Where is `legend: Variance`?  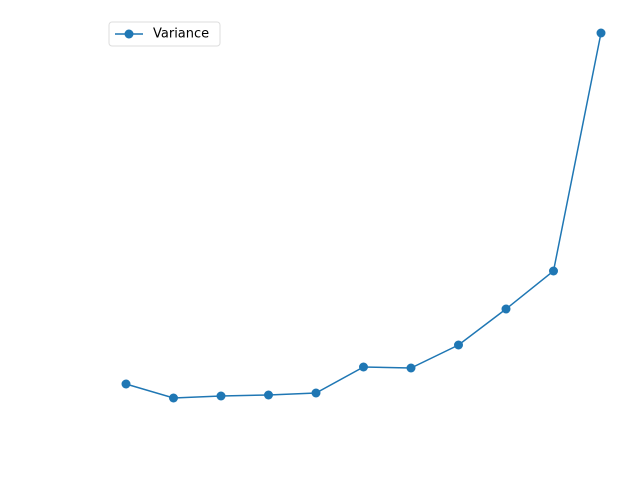 legend: Variance is located at coordinates (164, 34).